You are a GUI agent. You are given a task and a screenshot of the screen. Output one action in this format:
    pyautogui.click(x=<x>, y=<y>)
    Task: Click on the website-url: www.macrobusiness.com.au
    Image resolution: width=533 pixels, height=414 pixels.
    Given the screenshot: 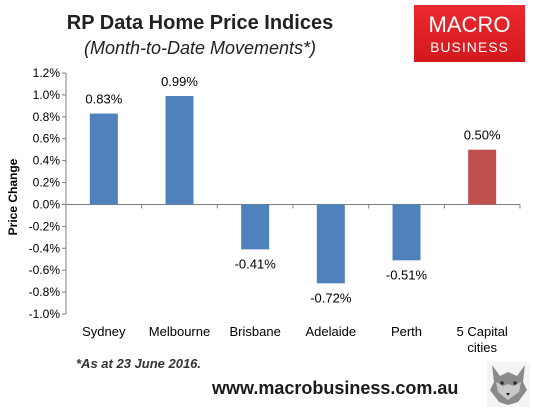 What is the action you would take?
    pyautogui.click(x=335, y=388)
    